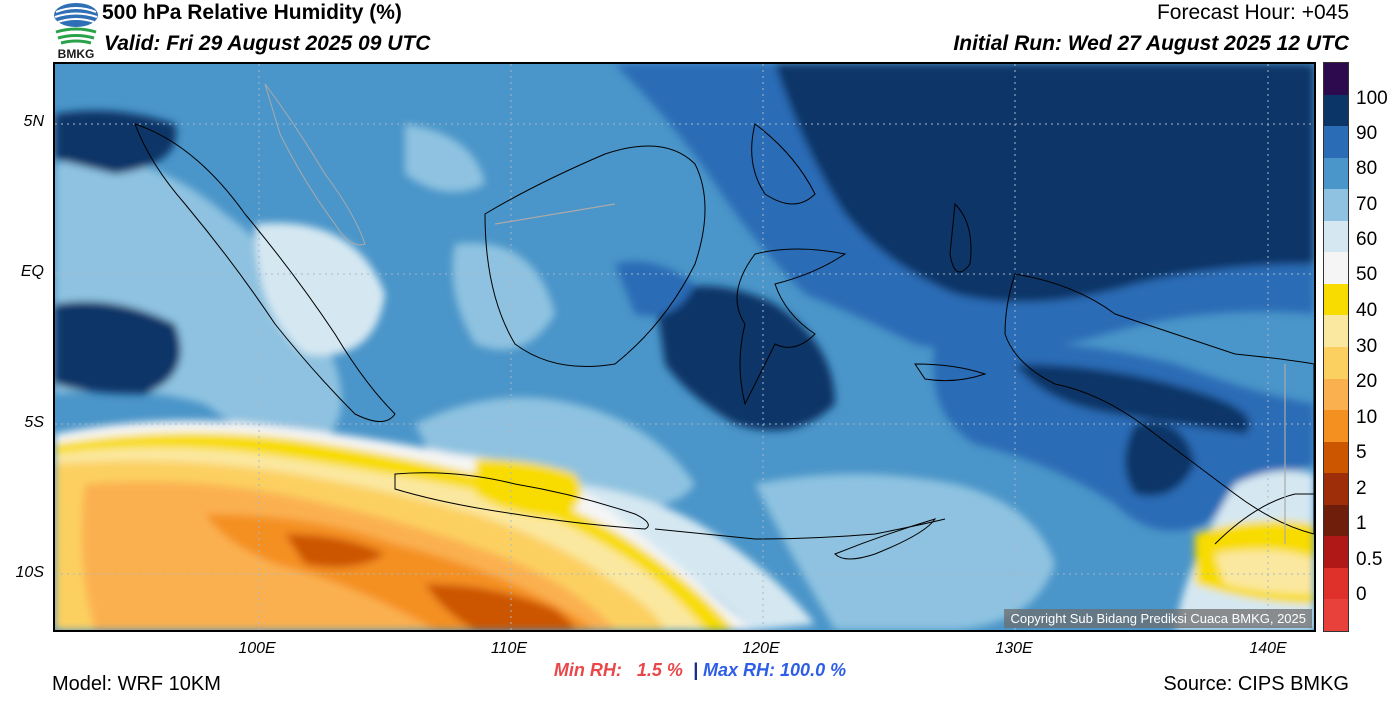 This screenshot has height=709, width=1400. What do you see at coordinates (257, 648) in the screenshot?
I see `x-tick-100e: 100E` at bounding box center [257, 648].